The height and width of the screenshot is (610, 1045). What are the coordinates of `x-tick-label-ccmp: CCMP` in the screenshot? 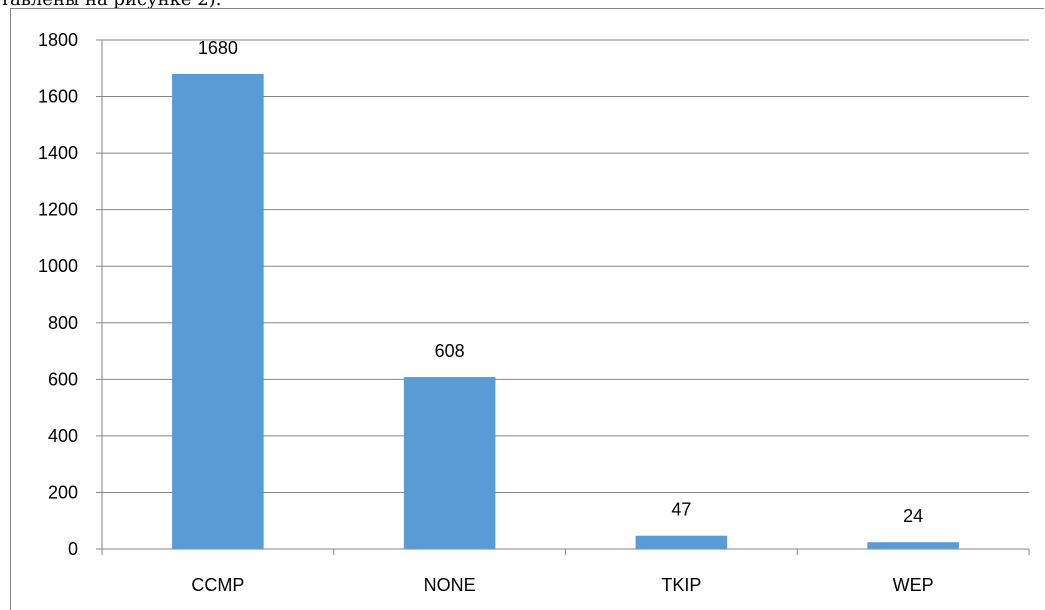 It's located at (217, 585).